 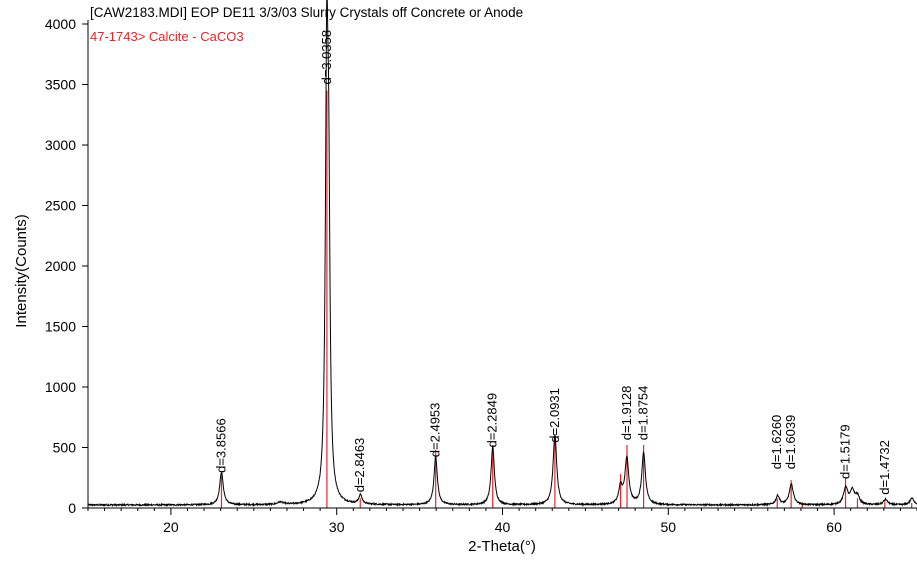 What do you see at coordinates (643, 413) in the screenshot?
I see `peak-label: d=1.8754` at bounding box center [643, 413].